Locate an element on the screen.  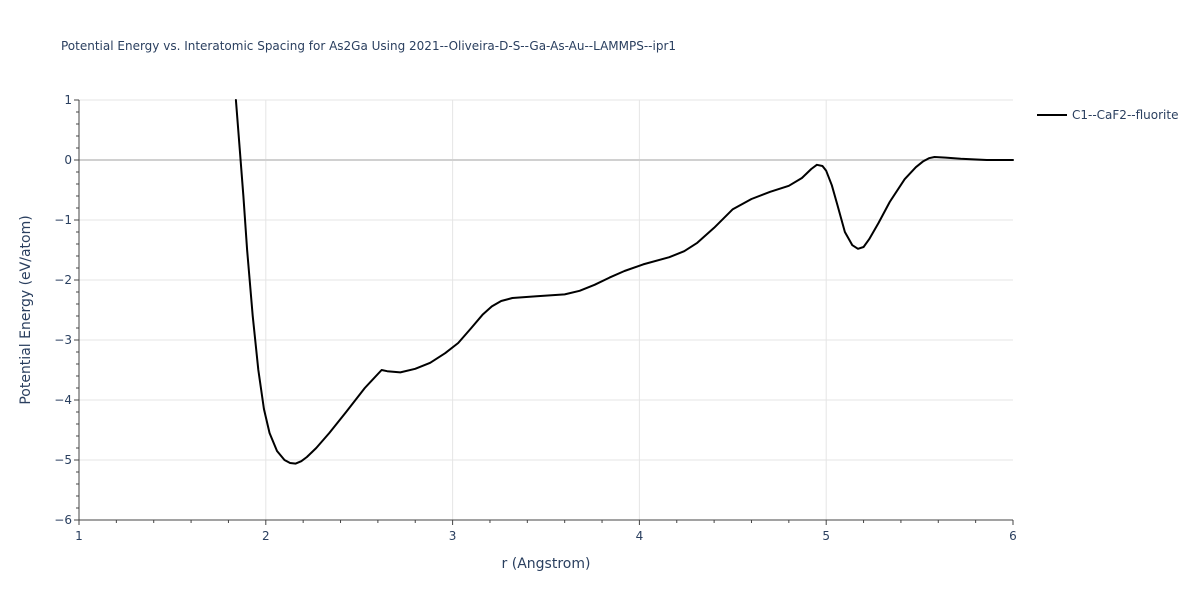
y-axis-title: Potential Energy (eV/atom) is located at coordinates (26, 309).